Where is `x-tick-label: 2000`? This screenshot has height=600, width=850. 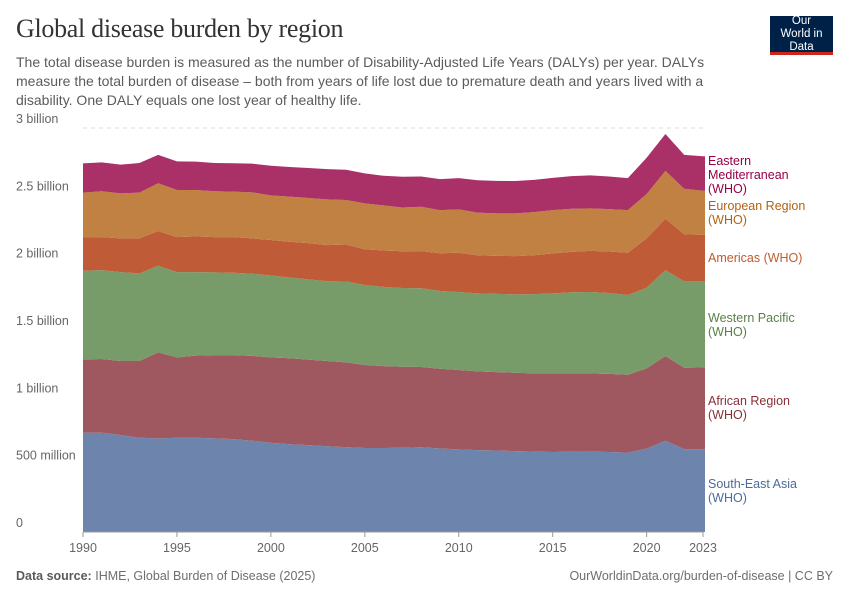
x-tick-label: 2000 is located at coordinates (271, 548).